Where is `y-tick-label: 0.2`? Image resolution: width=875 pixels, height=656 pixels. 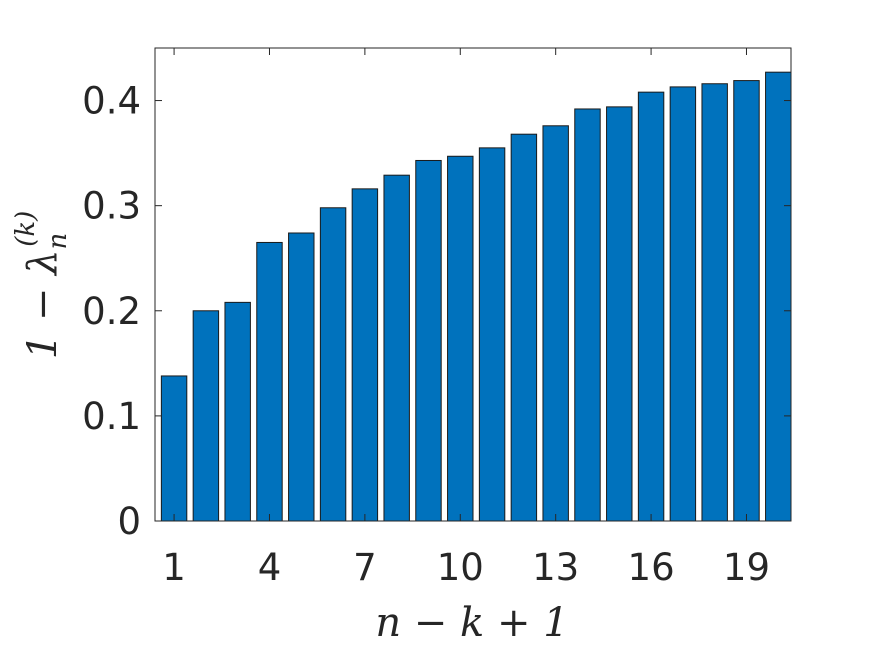 y-tick-label: 0.2 is located at coordinates (111, 311).